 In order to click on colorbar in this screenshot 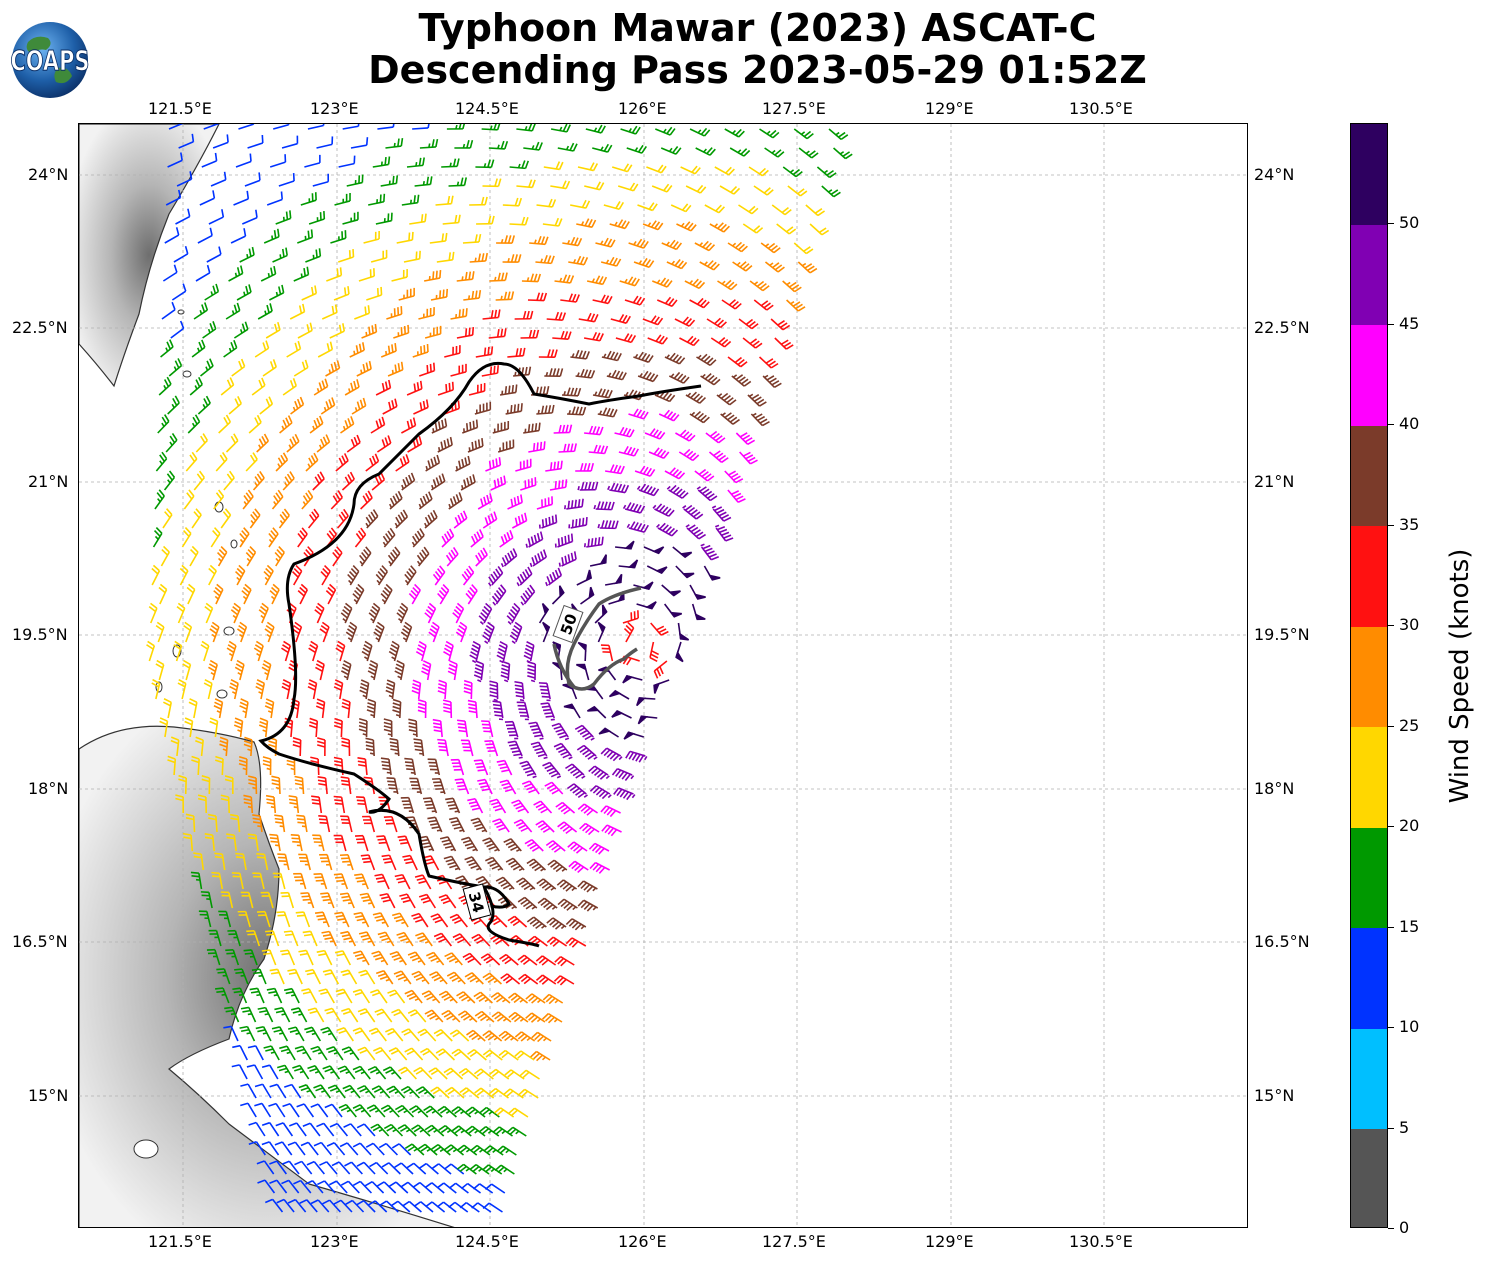, I will do `click(1369, 675)`.